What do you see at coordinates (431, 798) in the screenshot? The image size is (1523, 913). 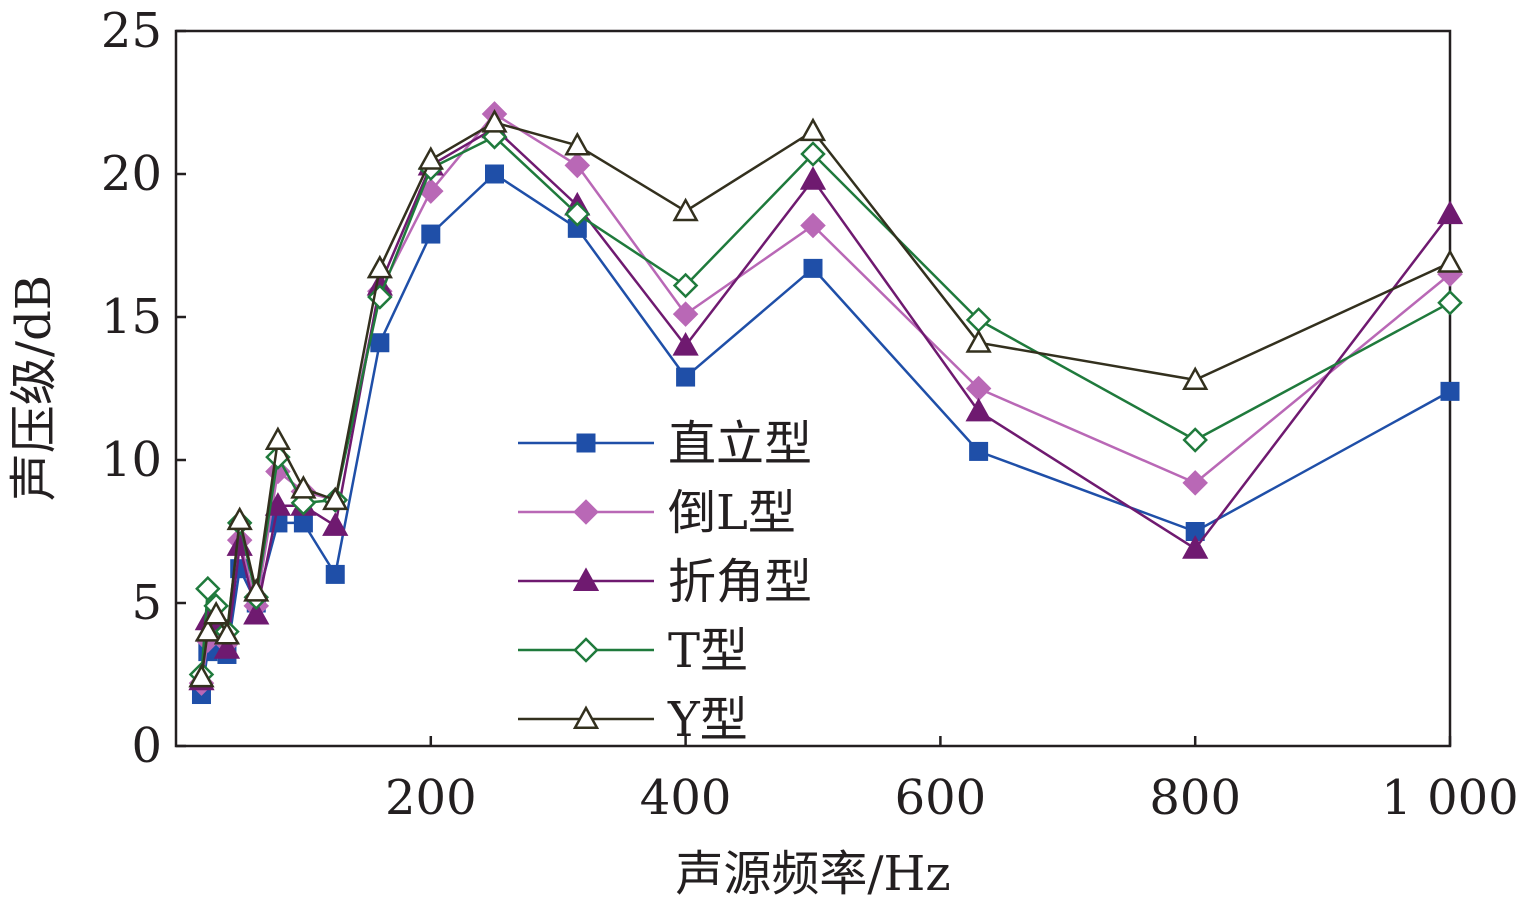 I see `x-tick-label: 200` at bounding box center [431, 798].